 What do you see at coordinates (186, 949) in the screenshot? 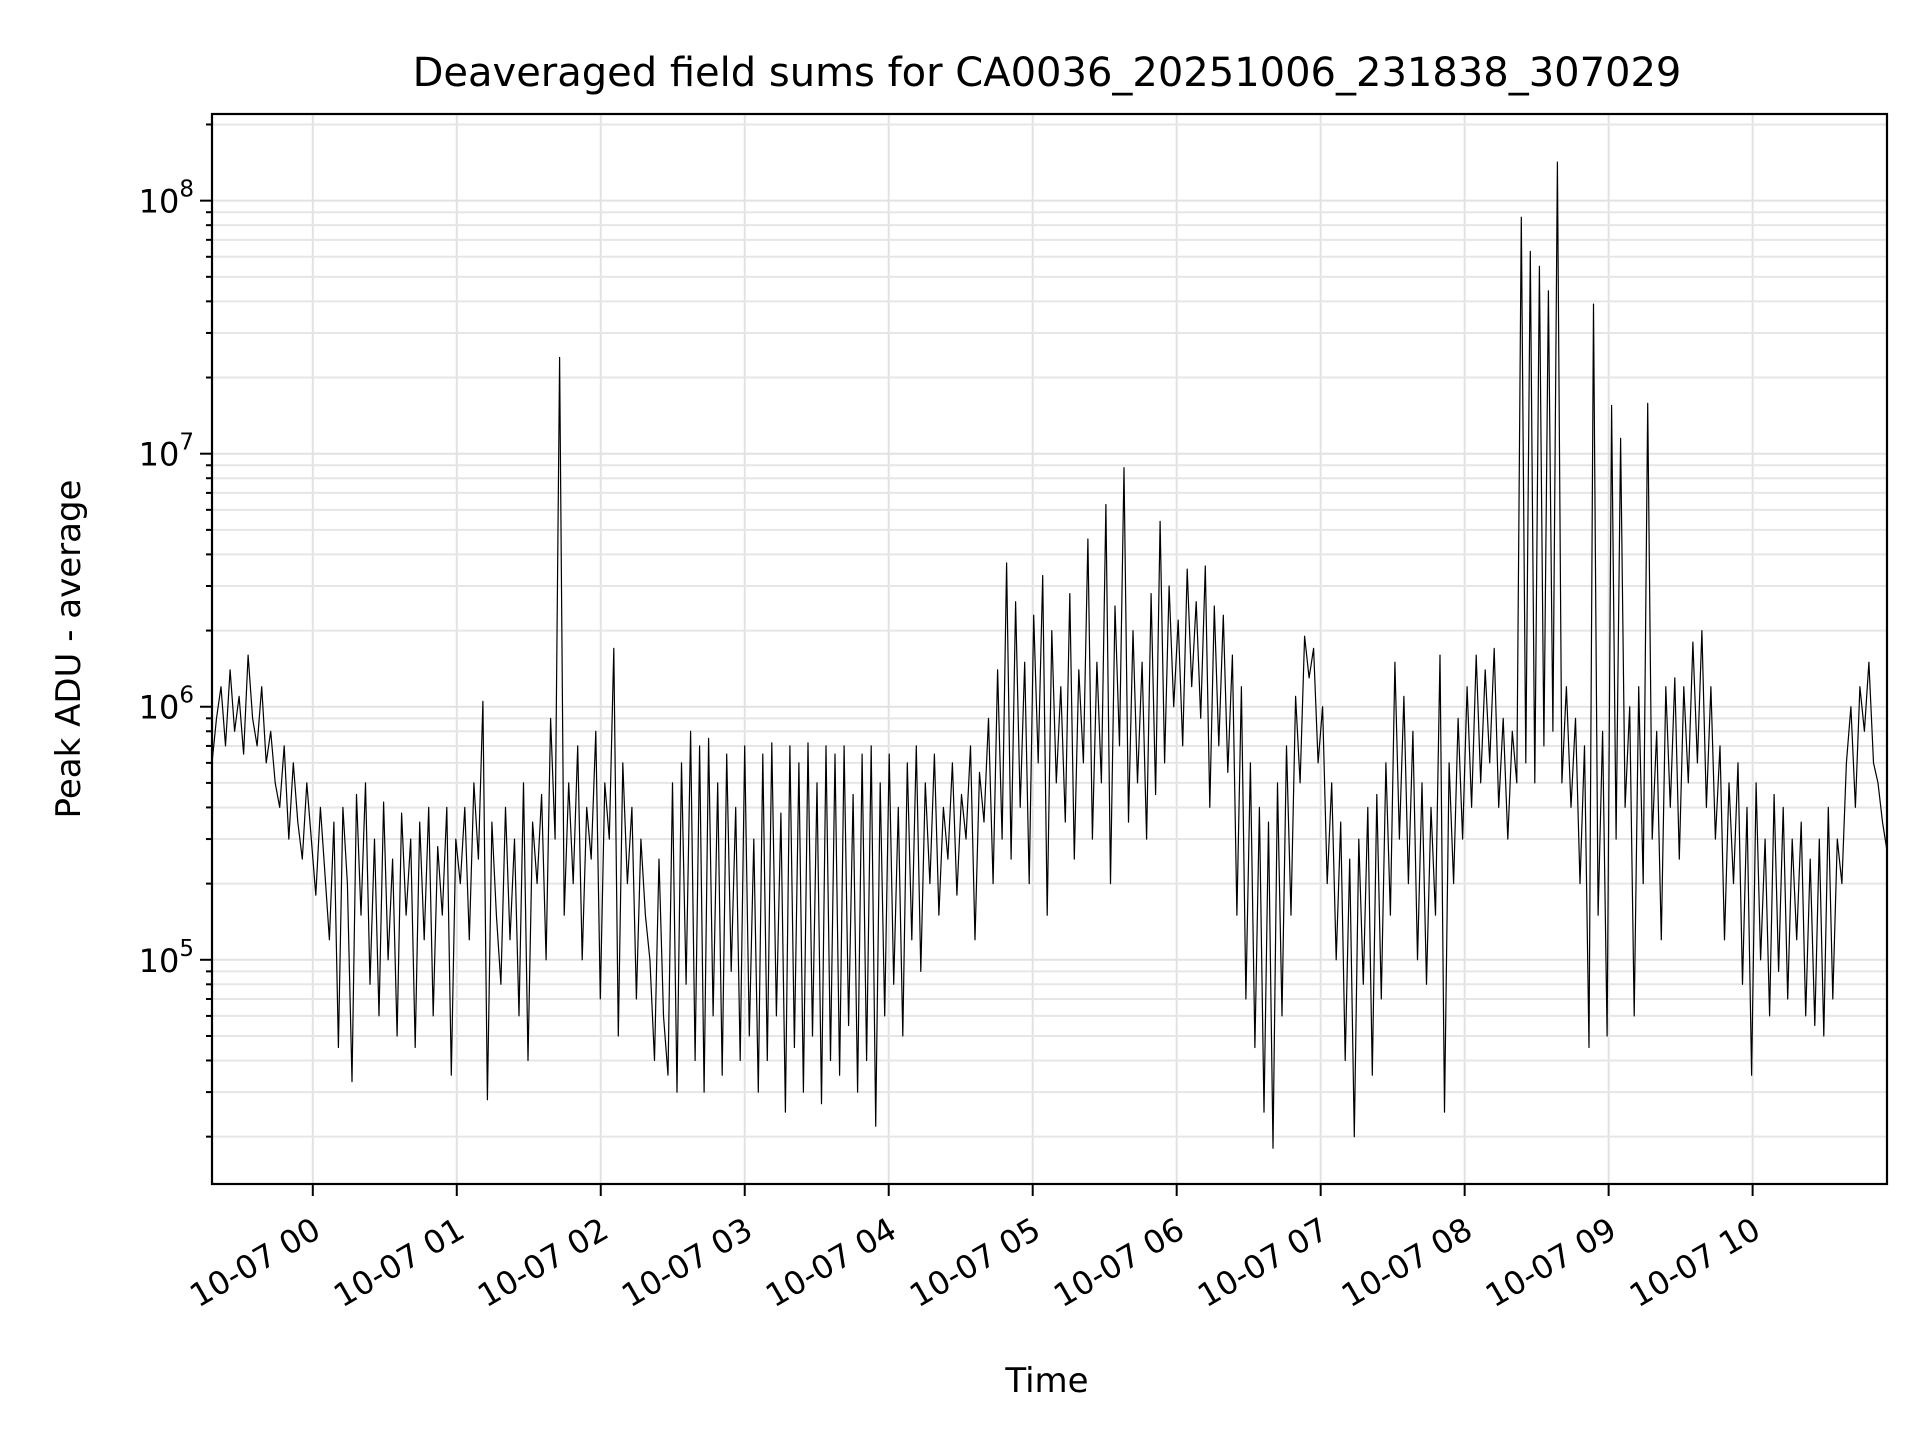
I see `y-tick-exponent: 5` at bounding box center [186, 949].